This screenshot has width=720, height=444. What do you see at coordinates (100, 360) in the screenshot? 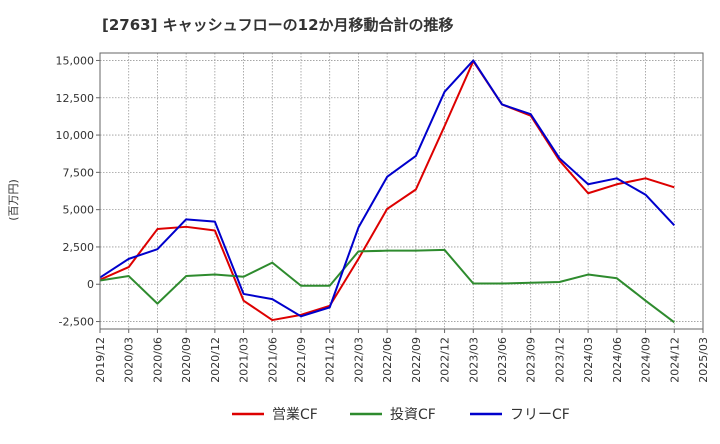
I see `x-tick-label: 2019/12` at bounding box center [100, 360].